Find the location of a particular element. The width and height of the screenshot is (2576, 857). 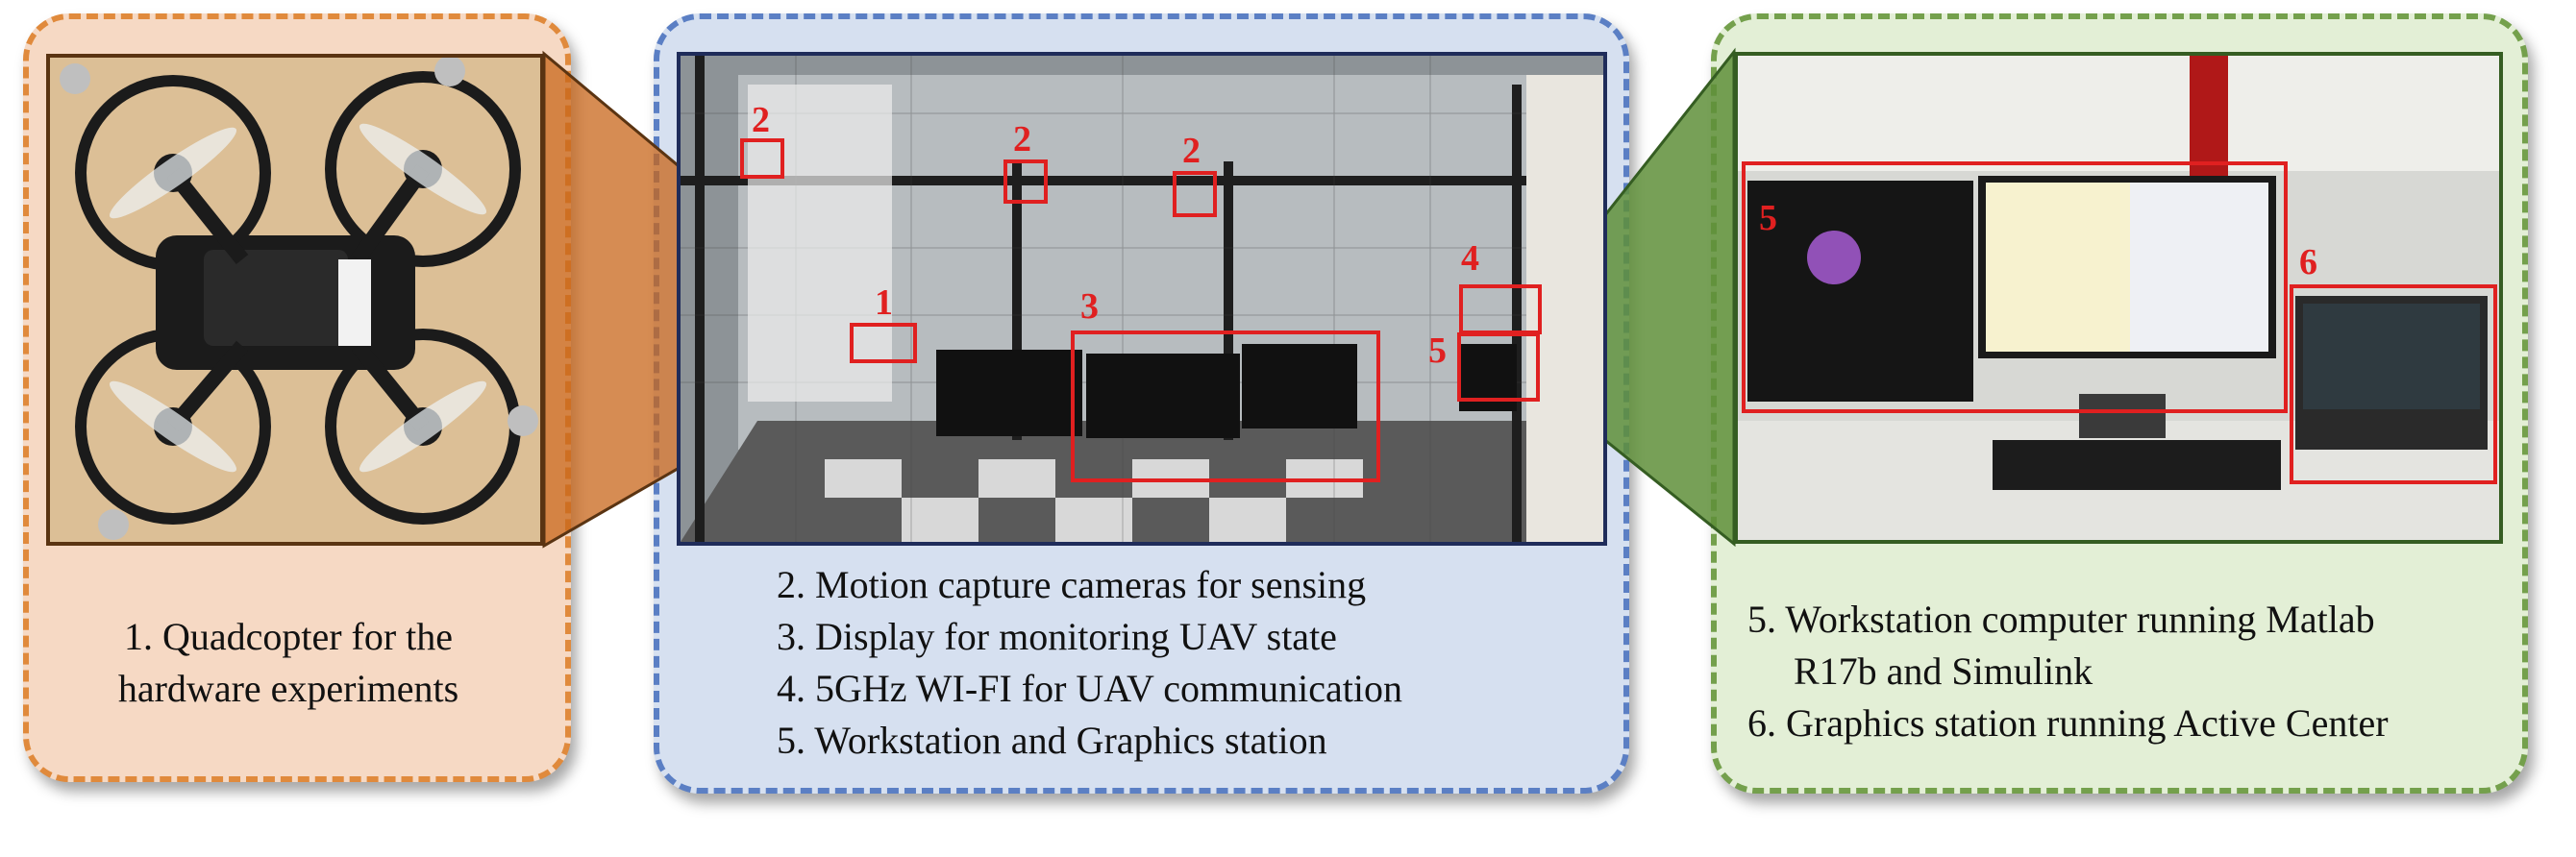

caption-line: R17b and Simulink is located at coordinates (1944, 671).